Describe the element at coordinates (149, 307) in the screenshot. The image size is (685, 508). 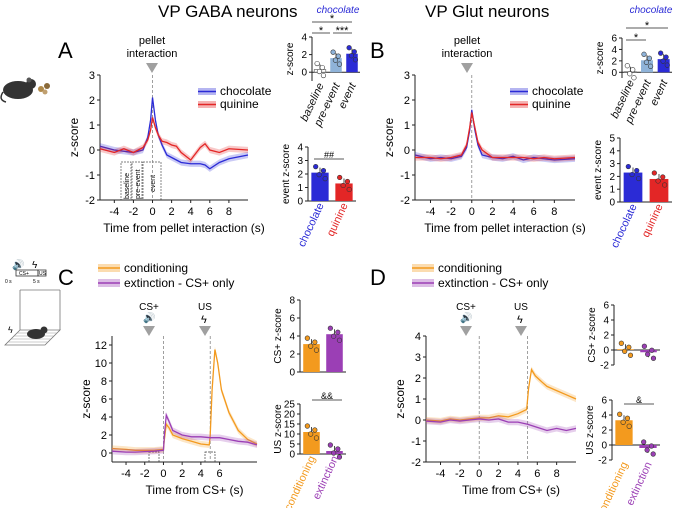
I see `cs-label-c: CS+` at that location.